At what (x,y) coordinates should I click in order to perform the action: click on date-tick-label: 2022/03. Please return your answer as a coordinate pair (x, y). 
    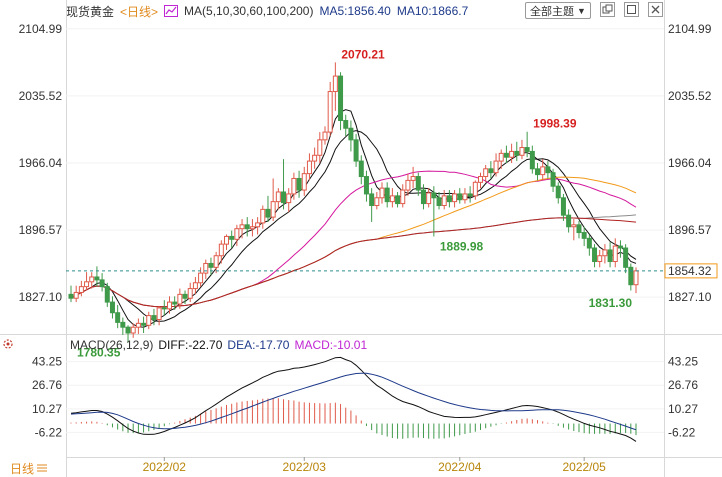
    Looking at the image, I should click on (305, 467).